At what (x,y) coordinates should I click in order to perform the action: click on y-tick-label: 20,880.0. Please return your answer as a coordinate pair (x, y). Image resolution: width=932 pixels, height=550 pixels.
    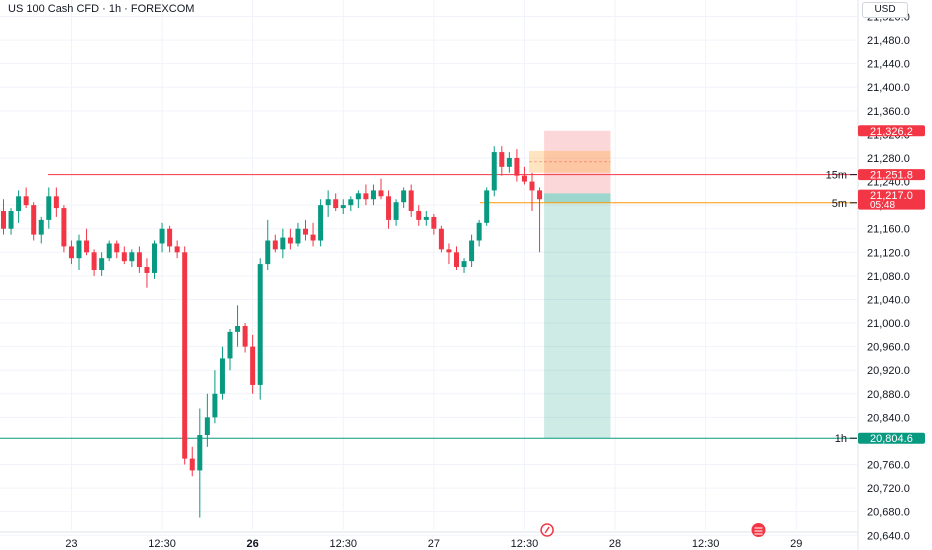
    Looking at the image, I should click on (888, 395).